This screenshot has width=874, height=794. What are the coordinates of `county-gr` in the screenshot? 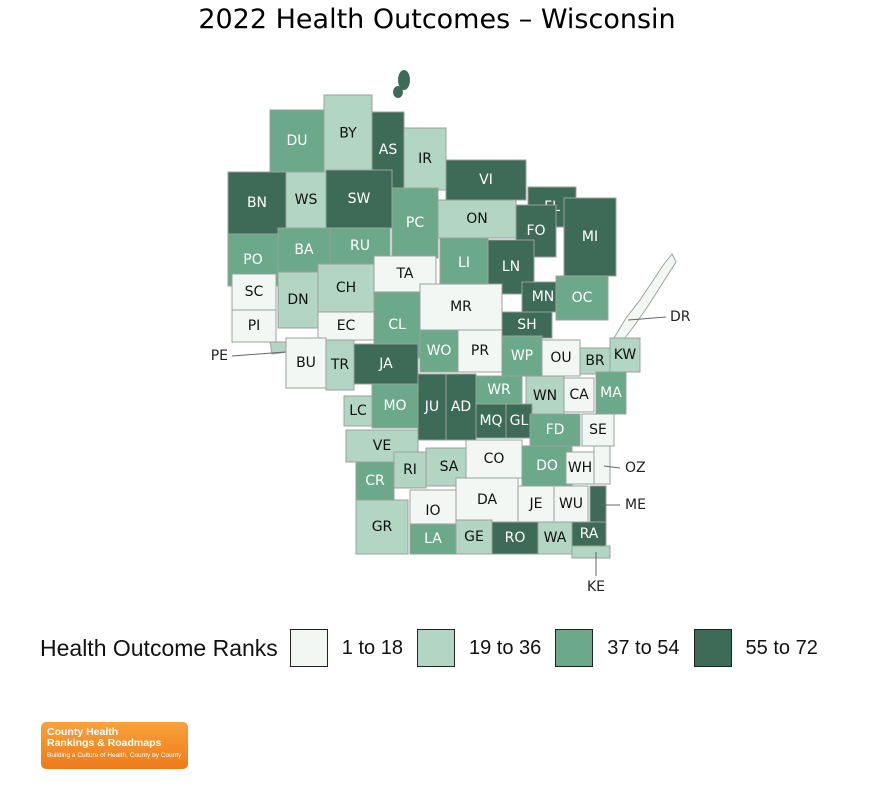 It's located at (382, 527).